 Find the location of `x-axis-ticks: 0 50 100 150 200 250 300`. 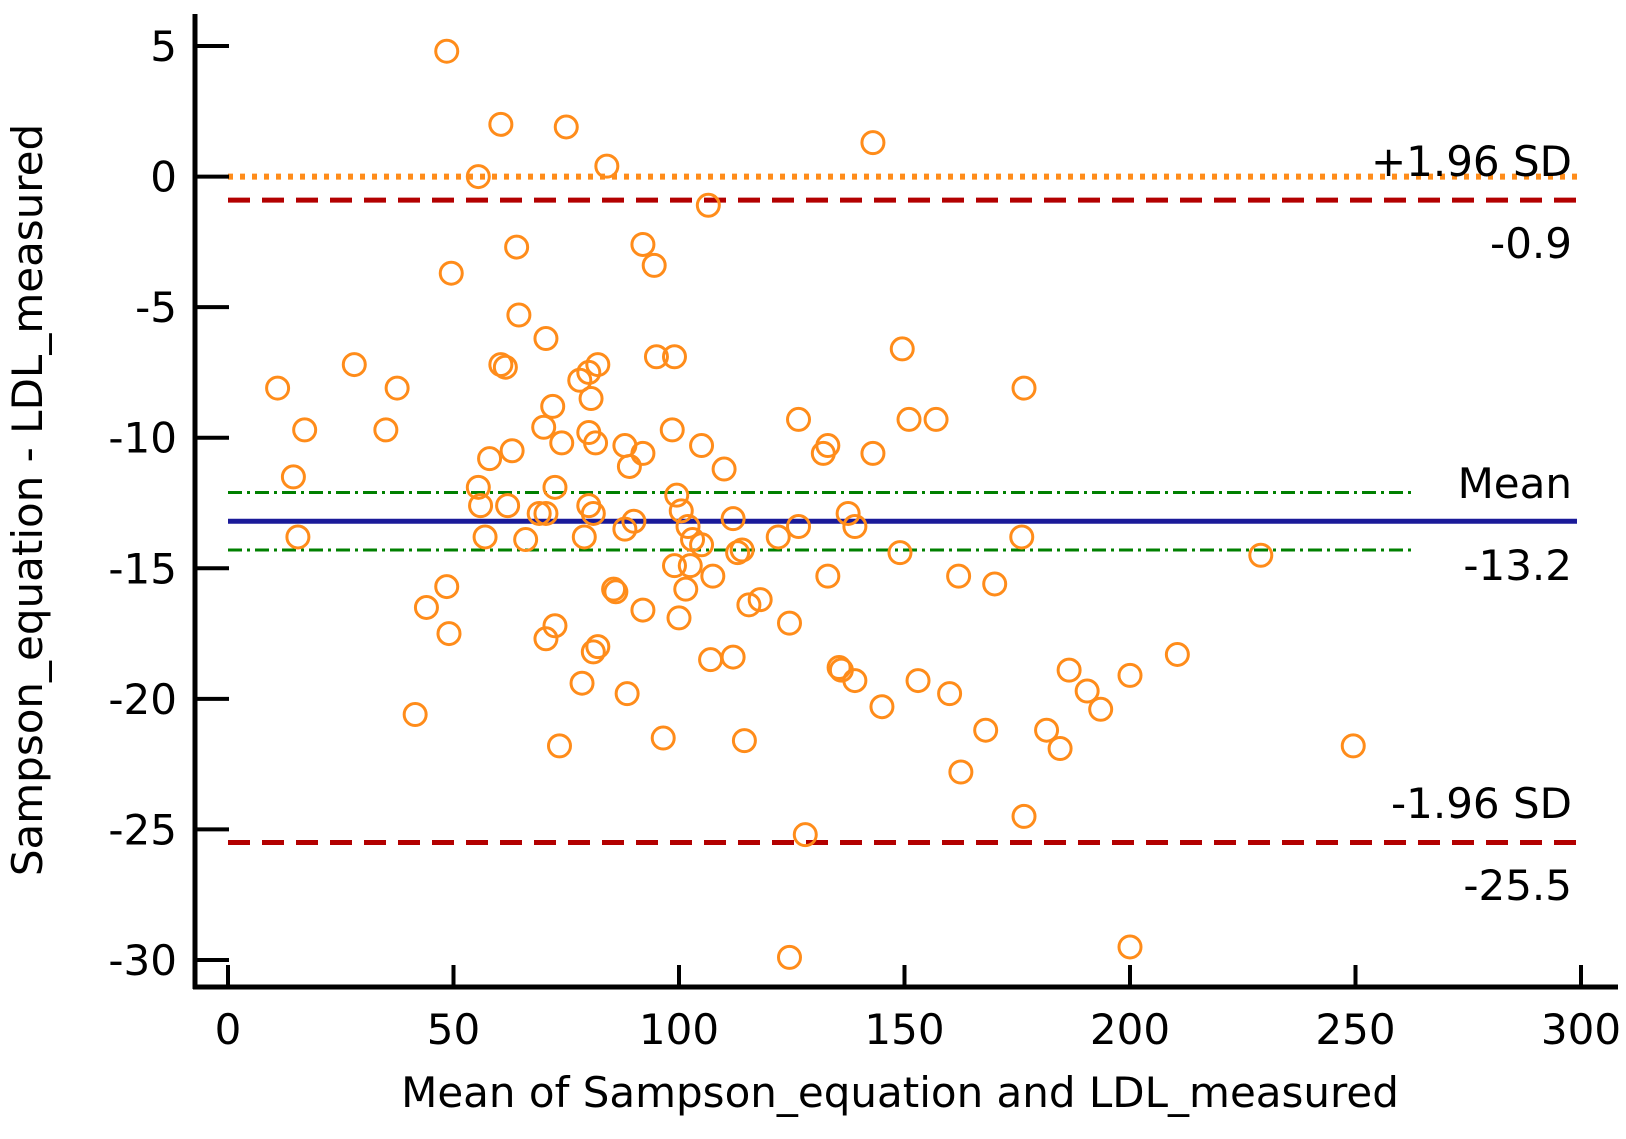

x-axis-ticks: 0 50 100 150 200 250 300 is located at coordinates (918, 1009).